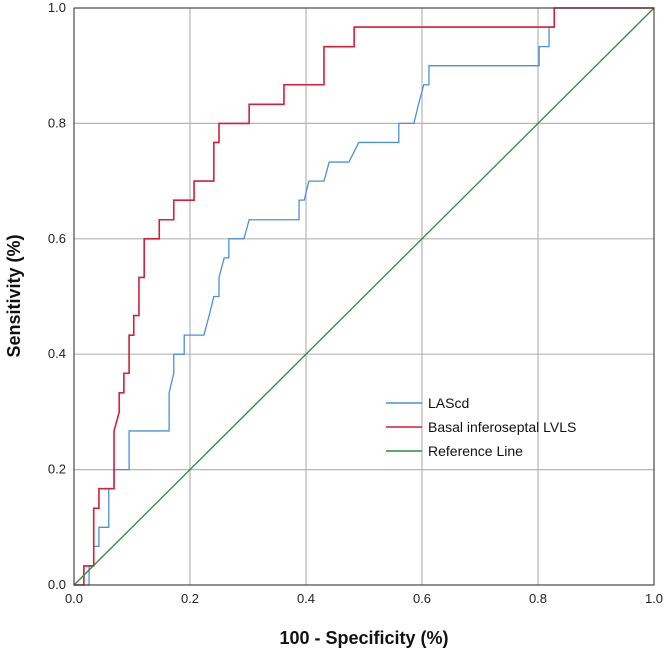 The width and height of the screenshot is (667, 662). Describe the element at coordinates (448, 403) in the screenshot. I see `legend-label-lascd: LAScd` at that location.